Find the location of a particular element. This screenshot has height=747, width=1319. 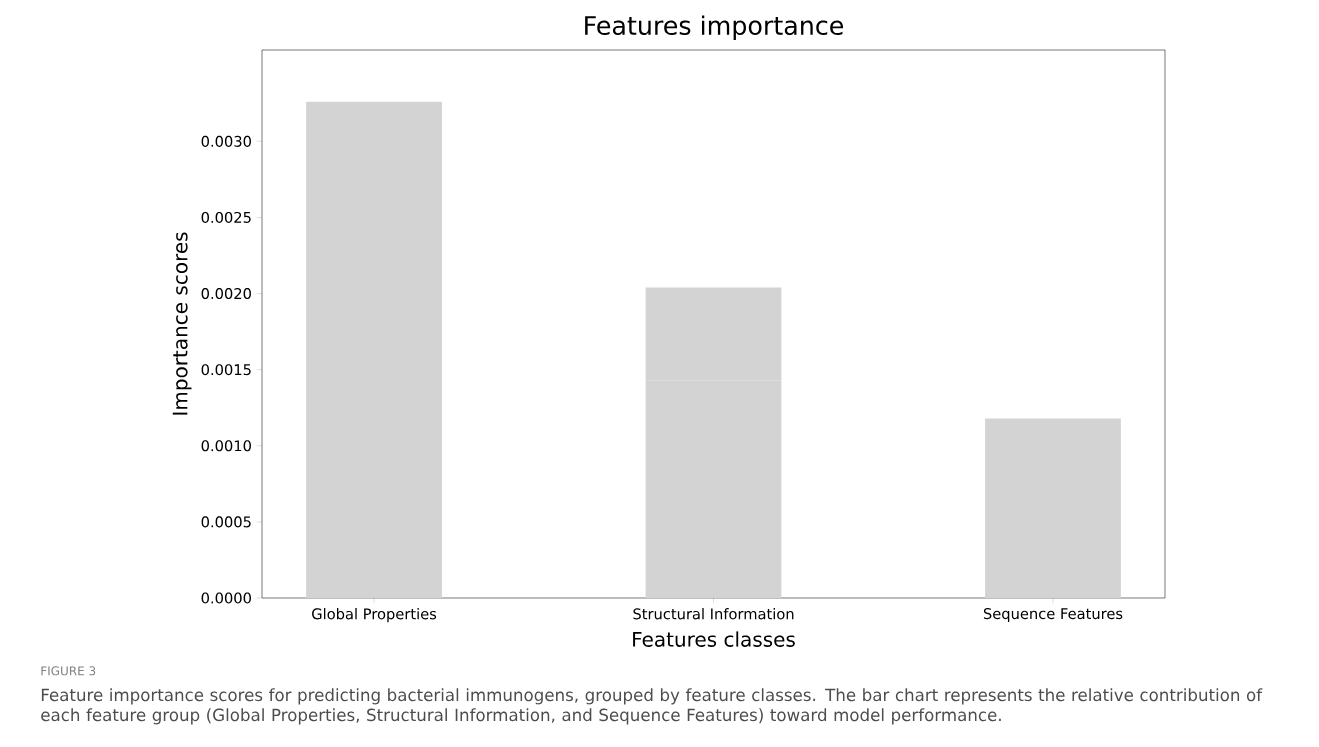

y-tick-label: 0.0000 is located at coordinates (226, 598).